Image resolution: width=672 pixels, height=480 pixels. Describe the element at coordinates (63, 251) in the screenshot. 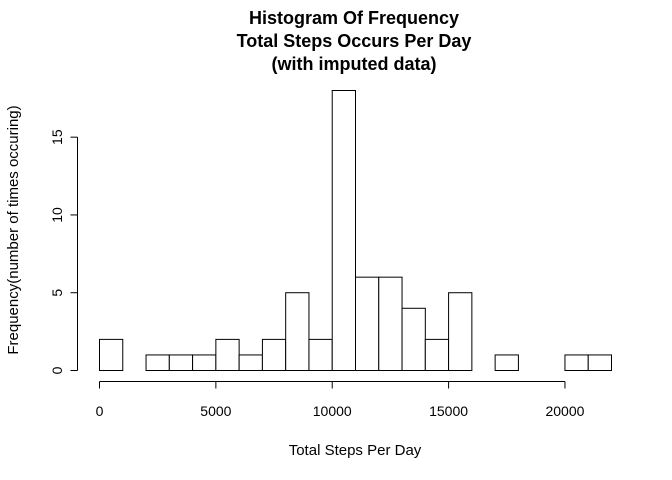

I see `y-axis: 0 5 10 15` at that location.